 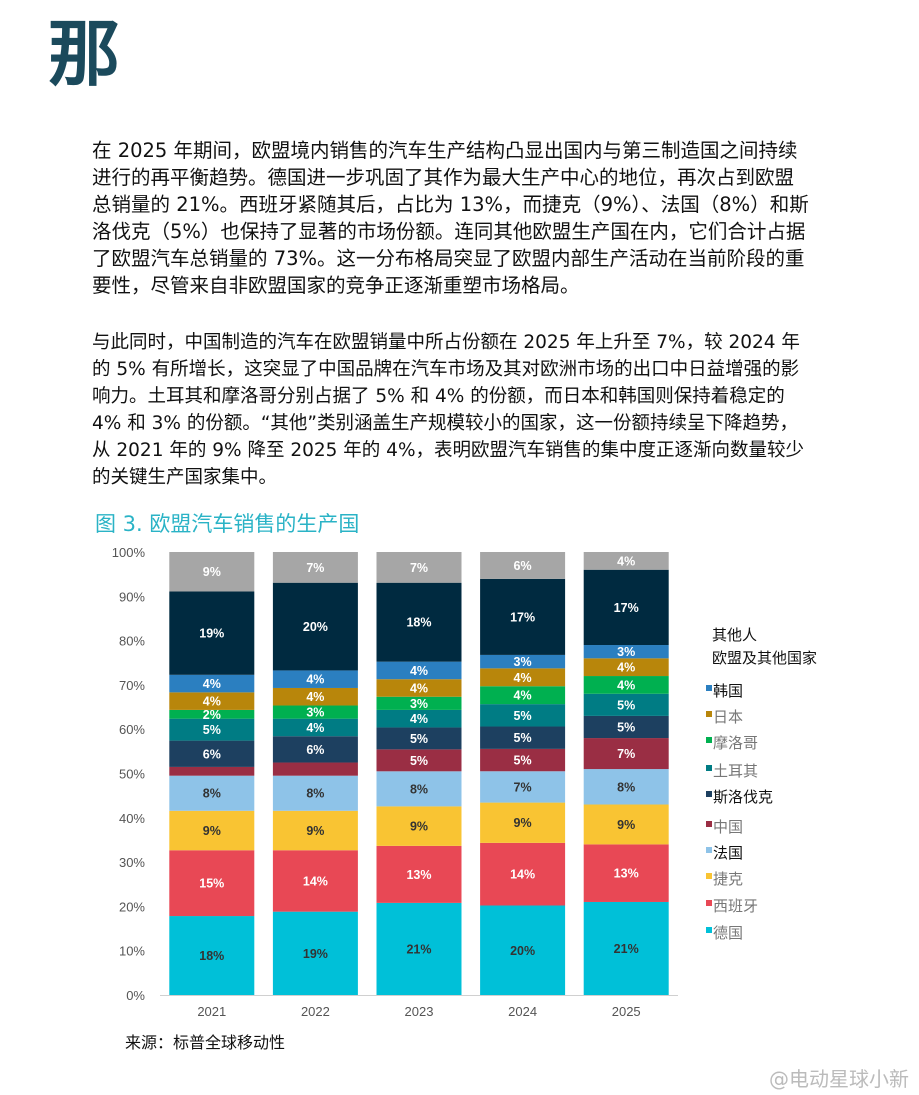 I want to click on data-label: 18%, so click(x=418, y=623).